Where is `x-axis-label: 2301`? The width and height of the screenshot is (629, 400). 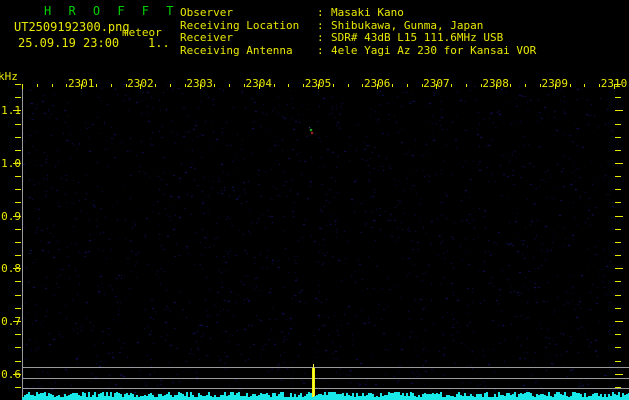 x-axis-label: 2301 is located at coordinates (81, 83).